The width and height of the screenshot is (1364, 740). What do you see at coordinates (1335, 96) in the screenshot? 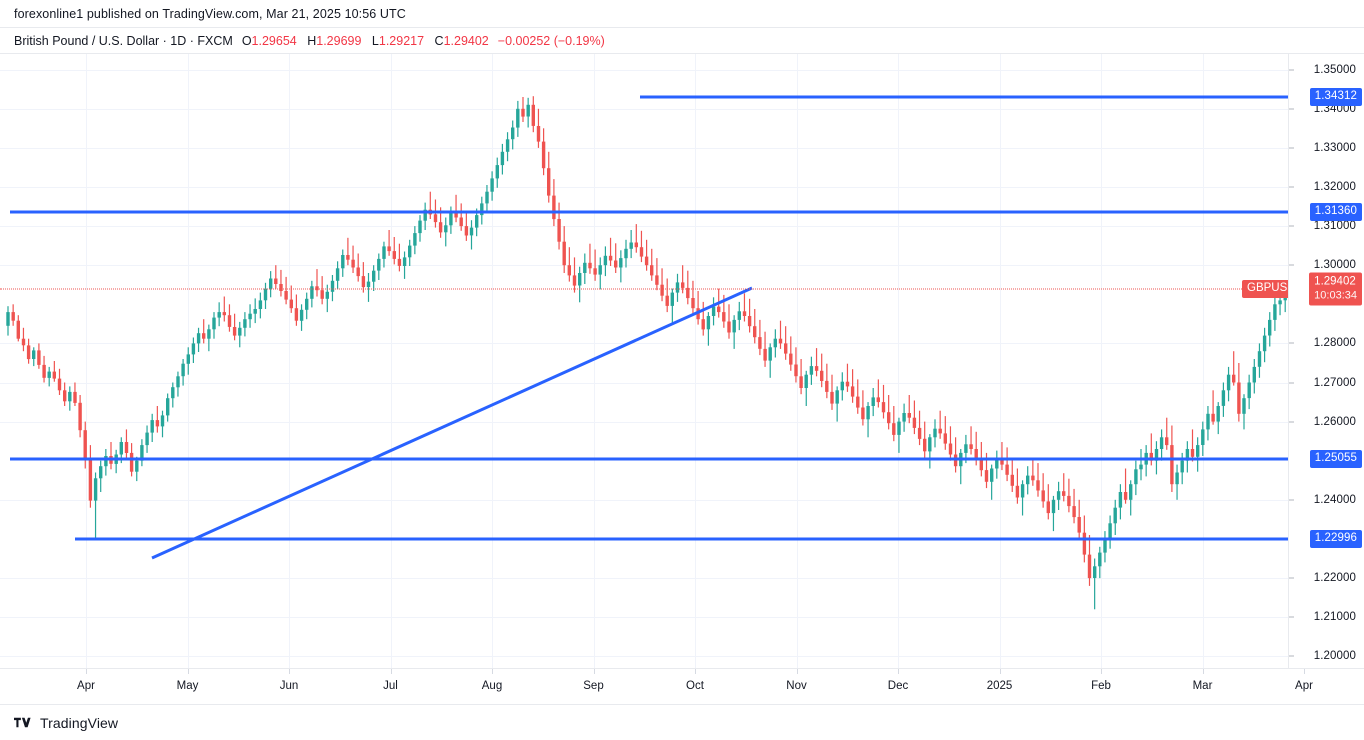
I see `resistance-1-price-badge: 1.34312` at bounding box center [1335, 96].